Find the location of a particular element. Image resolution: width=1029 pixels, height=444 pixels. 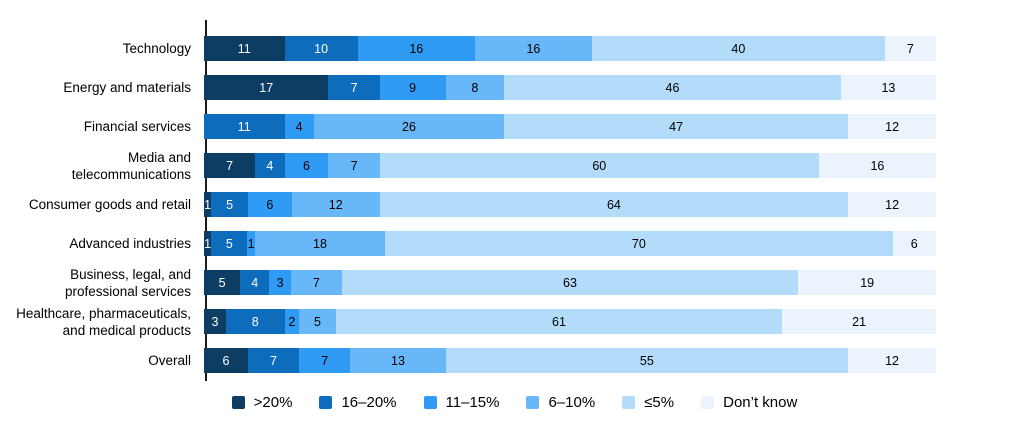

bar-segment: 61 is located at coordinates (559, 321).